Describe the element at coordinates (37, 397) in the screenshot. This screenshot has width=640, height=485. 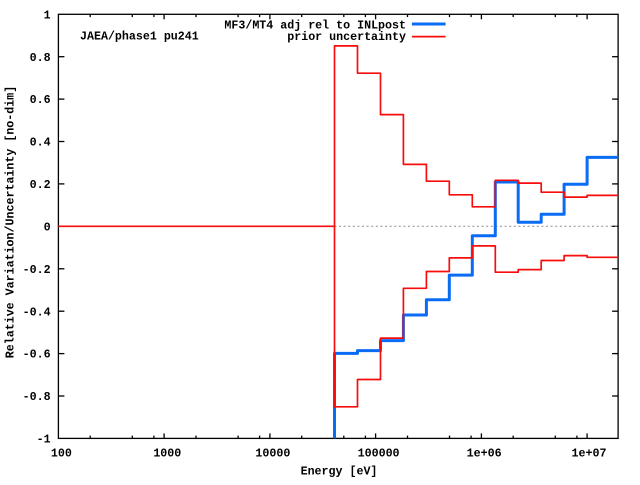
I see `svg-text: -0.8` at that location.